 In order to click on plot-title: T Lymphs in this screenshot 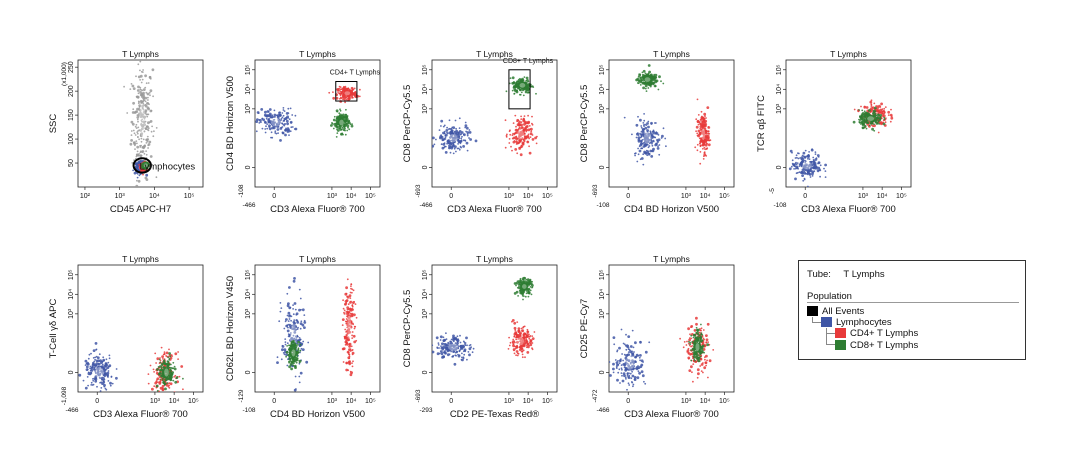, I will do `click(671, 54)`.